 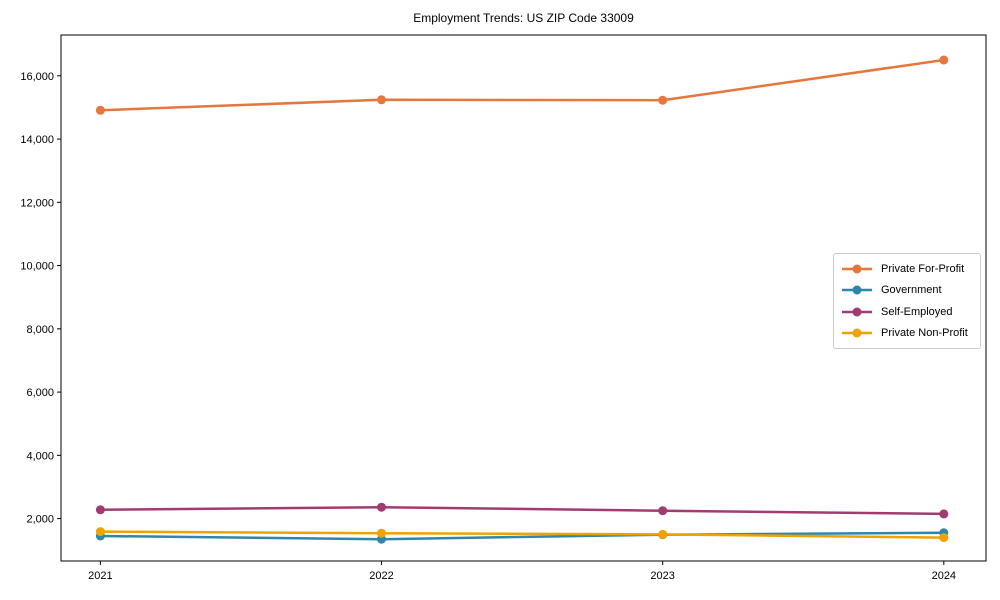 I want to click on y-tick-label: 2,000, so click(x=40, y=520).